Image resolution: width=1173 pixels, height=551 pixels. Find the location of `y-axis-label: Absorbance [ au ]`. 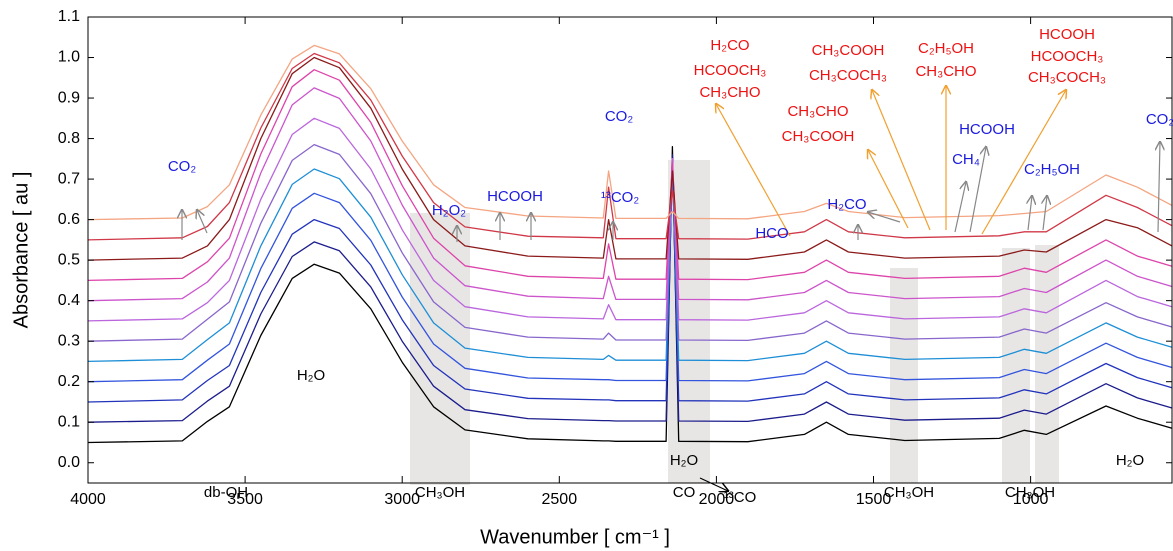

y-axis-label: Absorbance [ au ] is located at coordinates (21, 250).